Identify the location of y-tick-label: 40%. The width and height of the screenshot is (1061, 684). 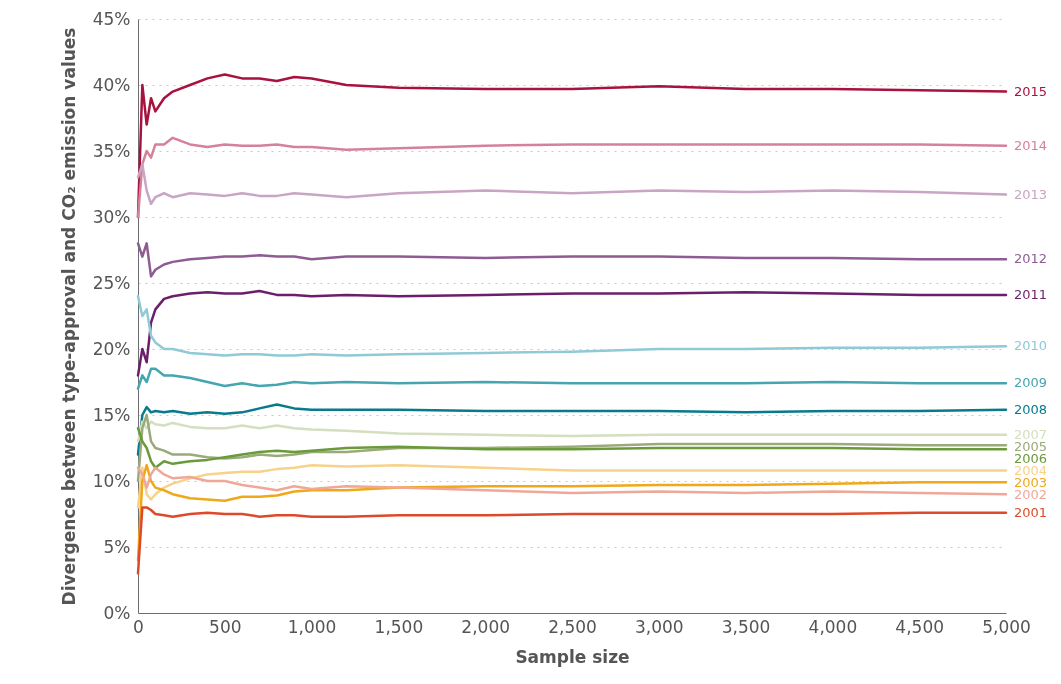
(111, 84).